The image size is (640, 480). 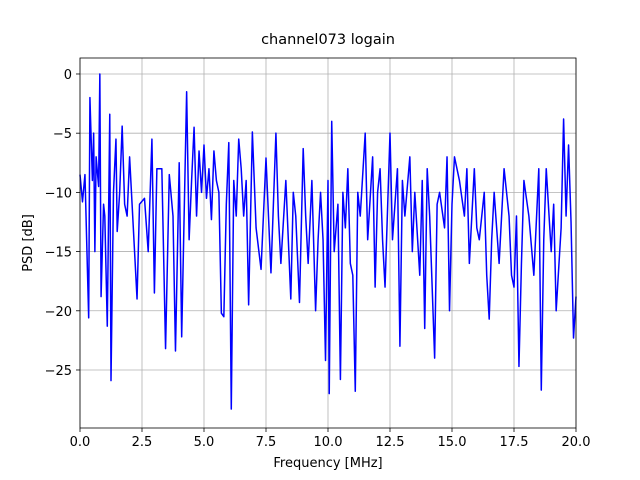 What do you see at coordinates (266, 442) in the screenshot?
I see `x-tick-label: 7.5` at bounding box center [266, 442].